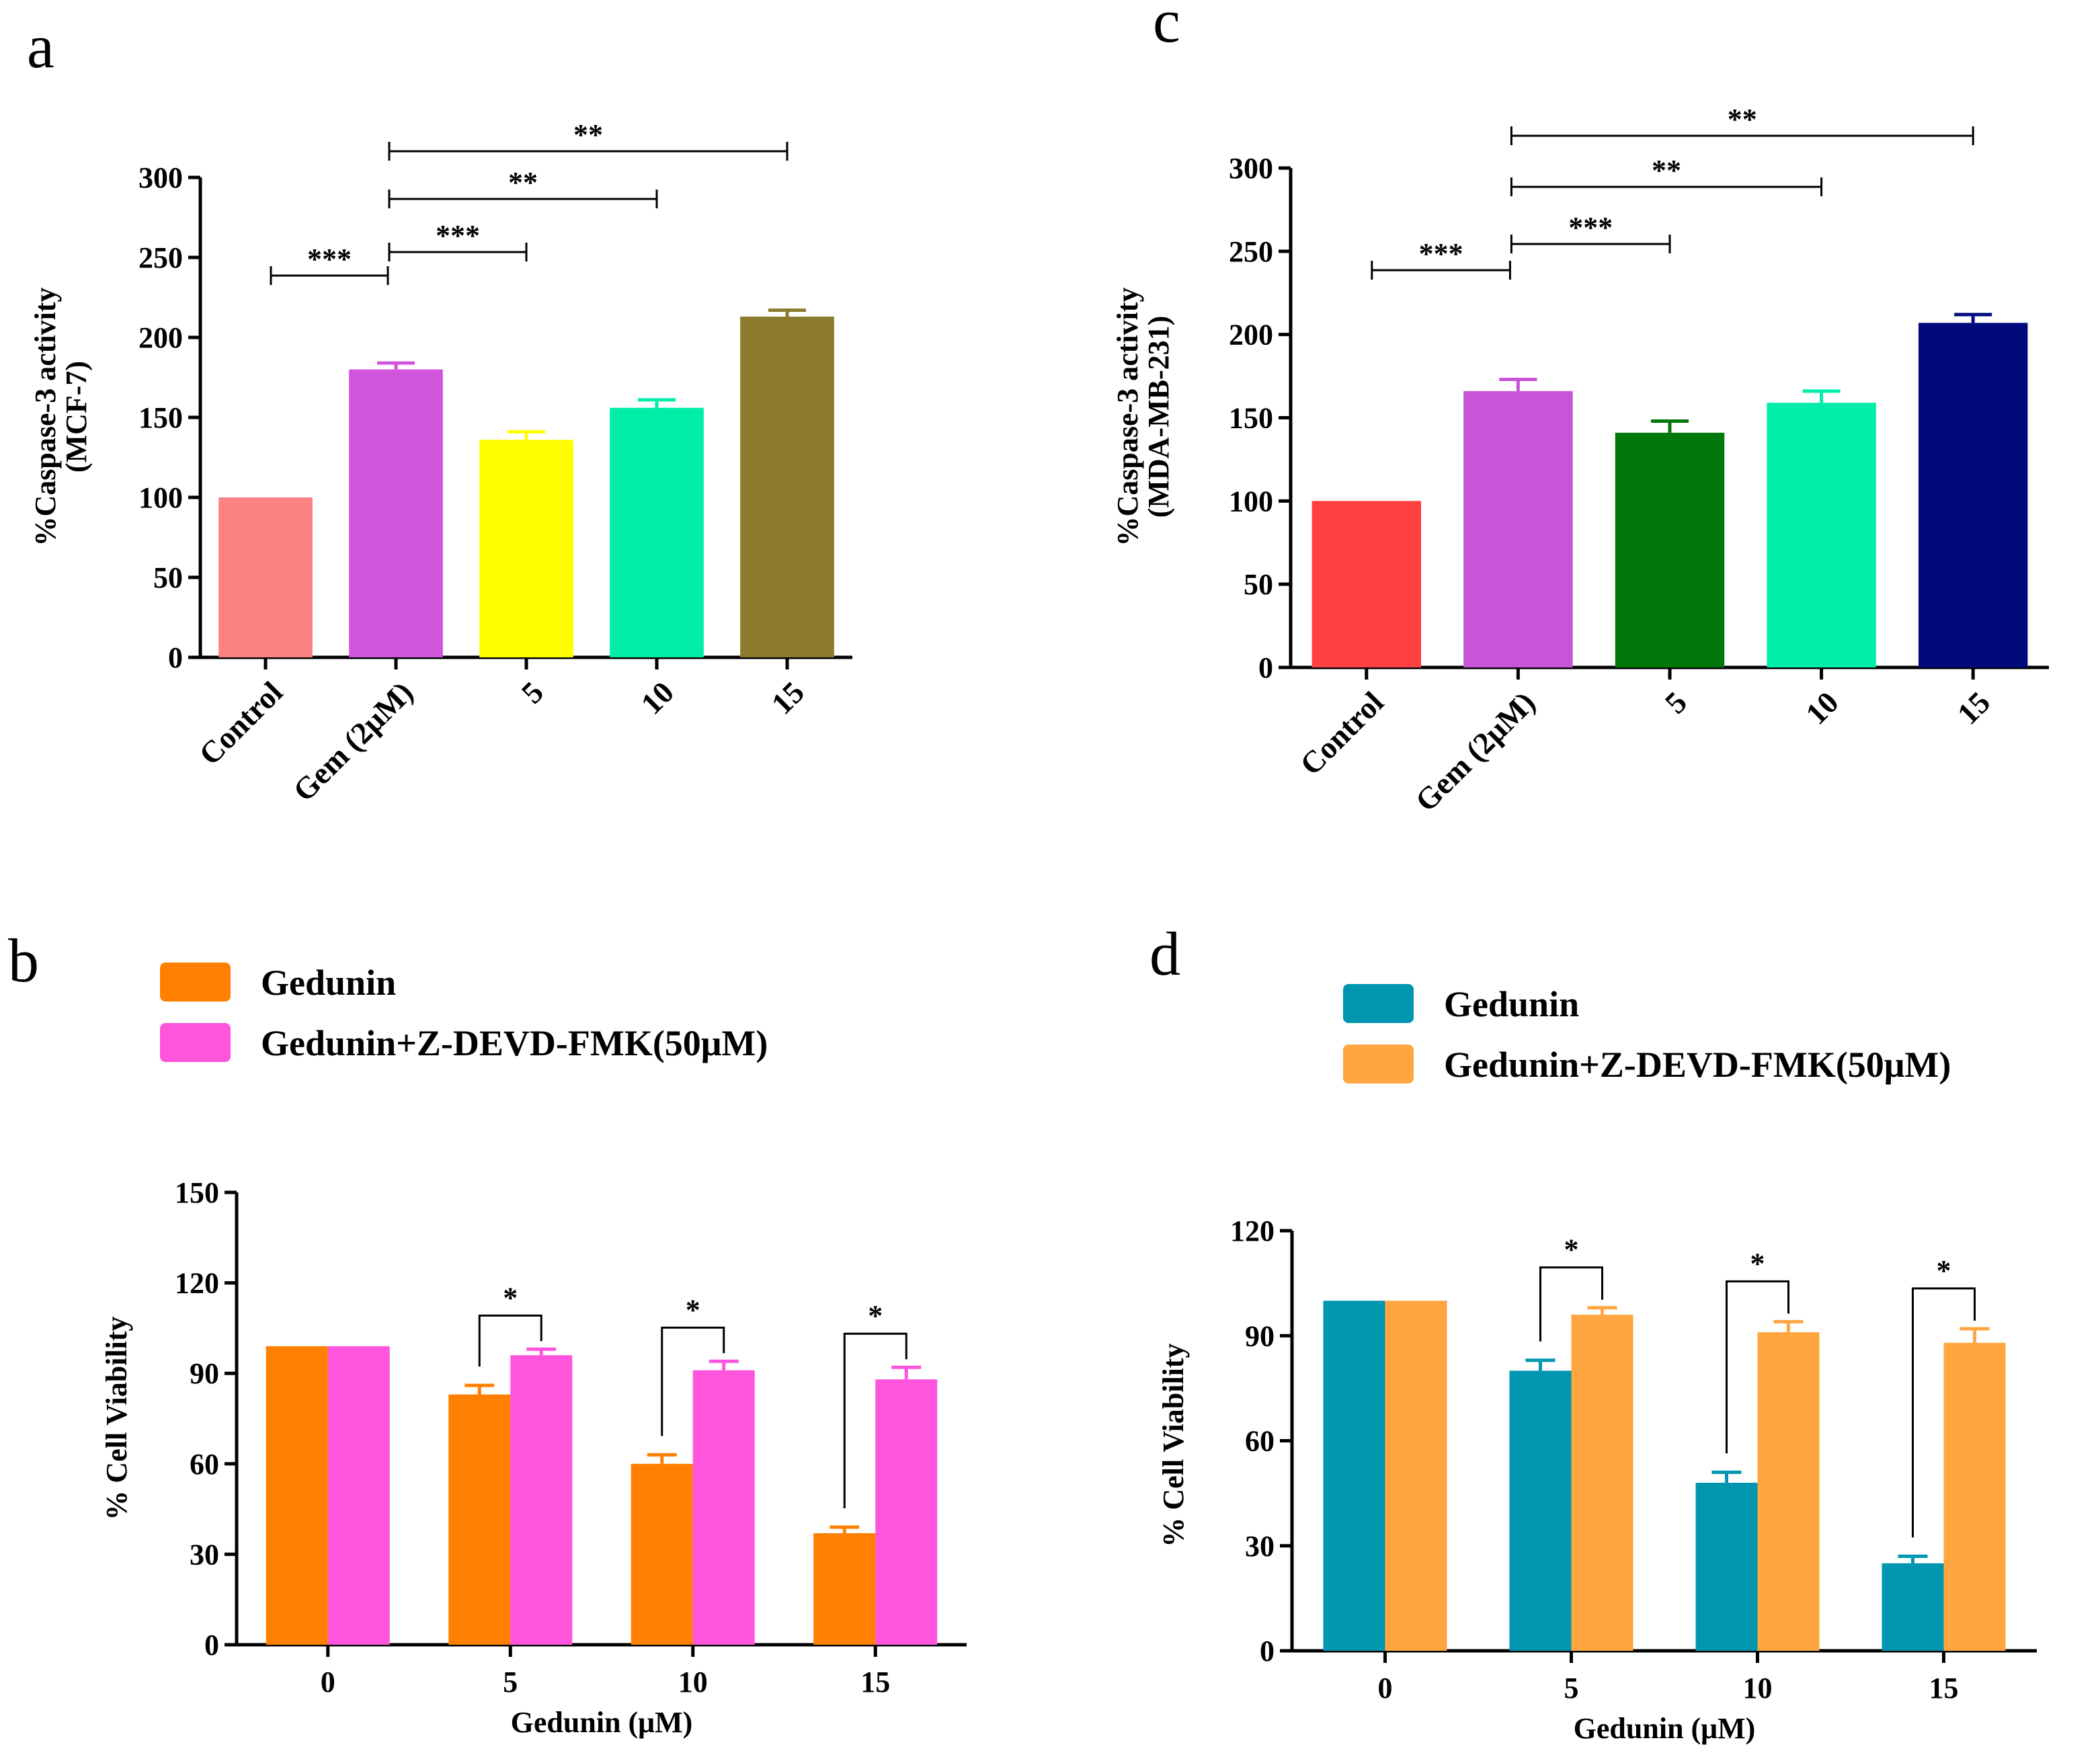 The width and height of the screenshot is (2100, 1757). What do you see at coordinates (160, 417) in the screenshot?
I see `y-tick-label: 150` at bounding box center [160, 417].